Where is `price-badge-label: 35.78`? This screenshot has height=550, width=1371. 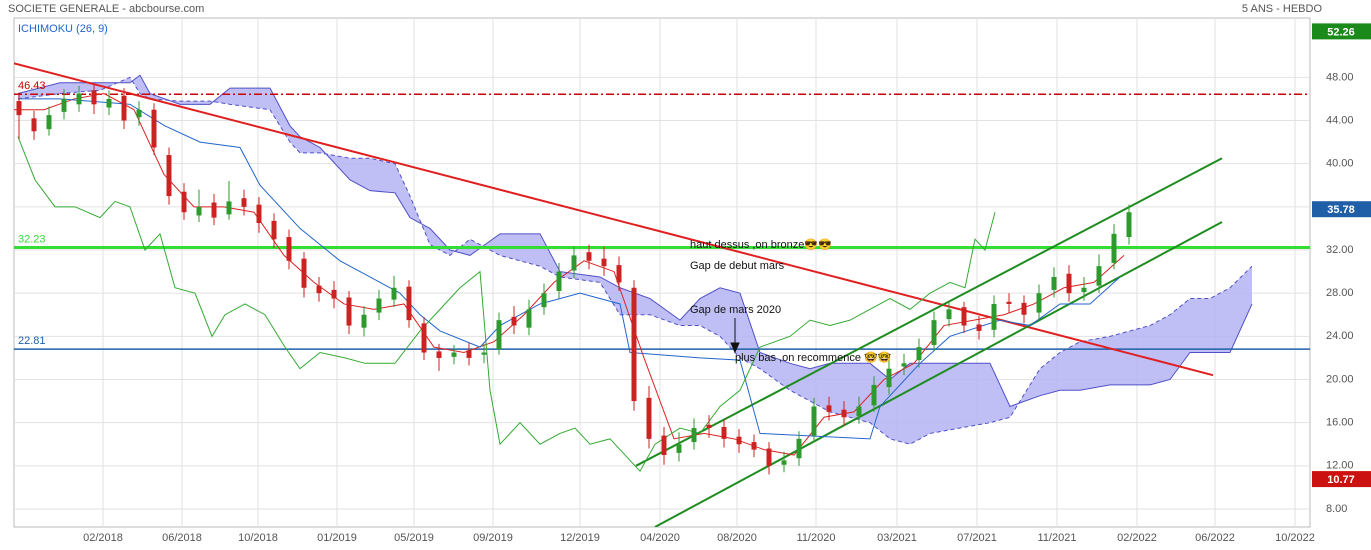 price-badge-label: 35.78 is located at coordinates (1341, 210).